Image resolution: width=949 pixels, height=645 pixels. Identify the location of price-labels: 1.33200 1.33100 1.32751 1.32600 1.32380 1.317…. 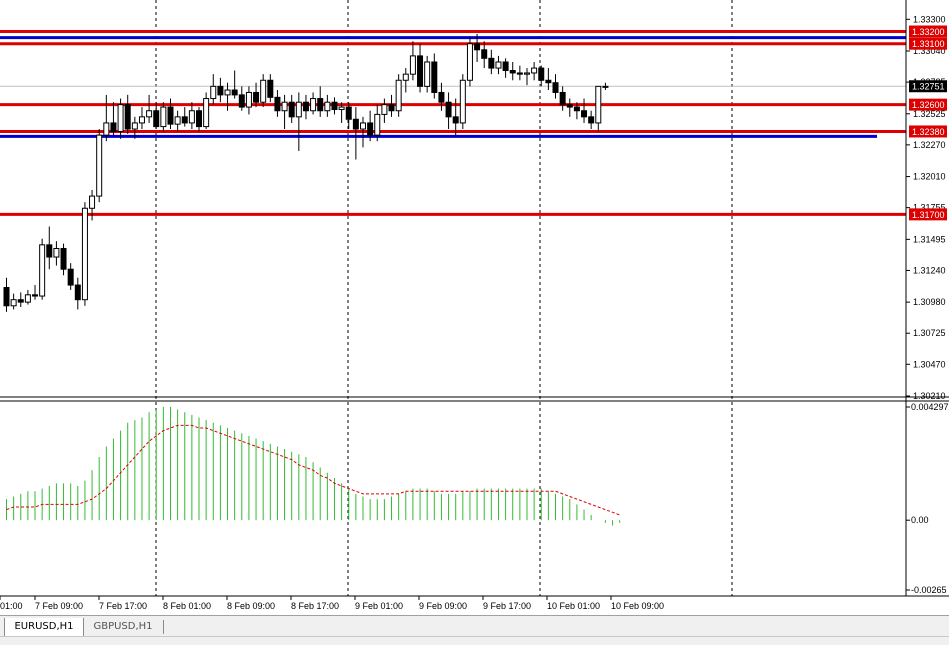
(928, 123).